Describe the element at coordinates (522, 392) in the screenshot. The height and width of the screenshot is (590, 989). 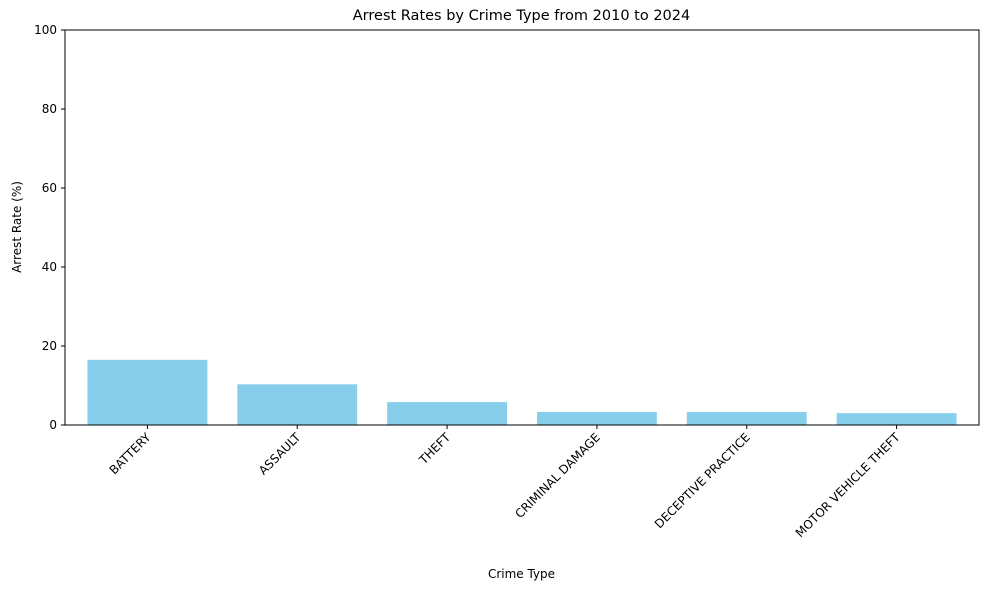
I see `bars-group` at that location.